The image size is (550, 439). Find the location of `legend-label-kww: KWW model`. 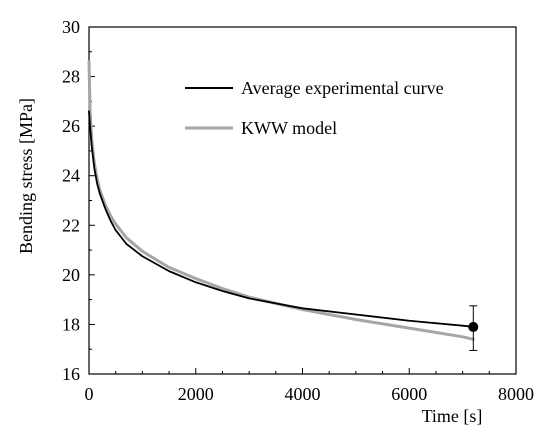

legend-label-kww: KWW model is located at coordinates (289, 128).